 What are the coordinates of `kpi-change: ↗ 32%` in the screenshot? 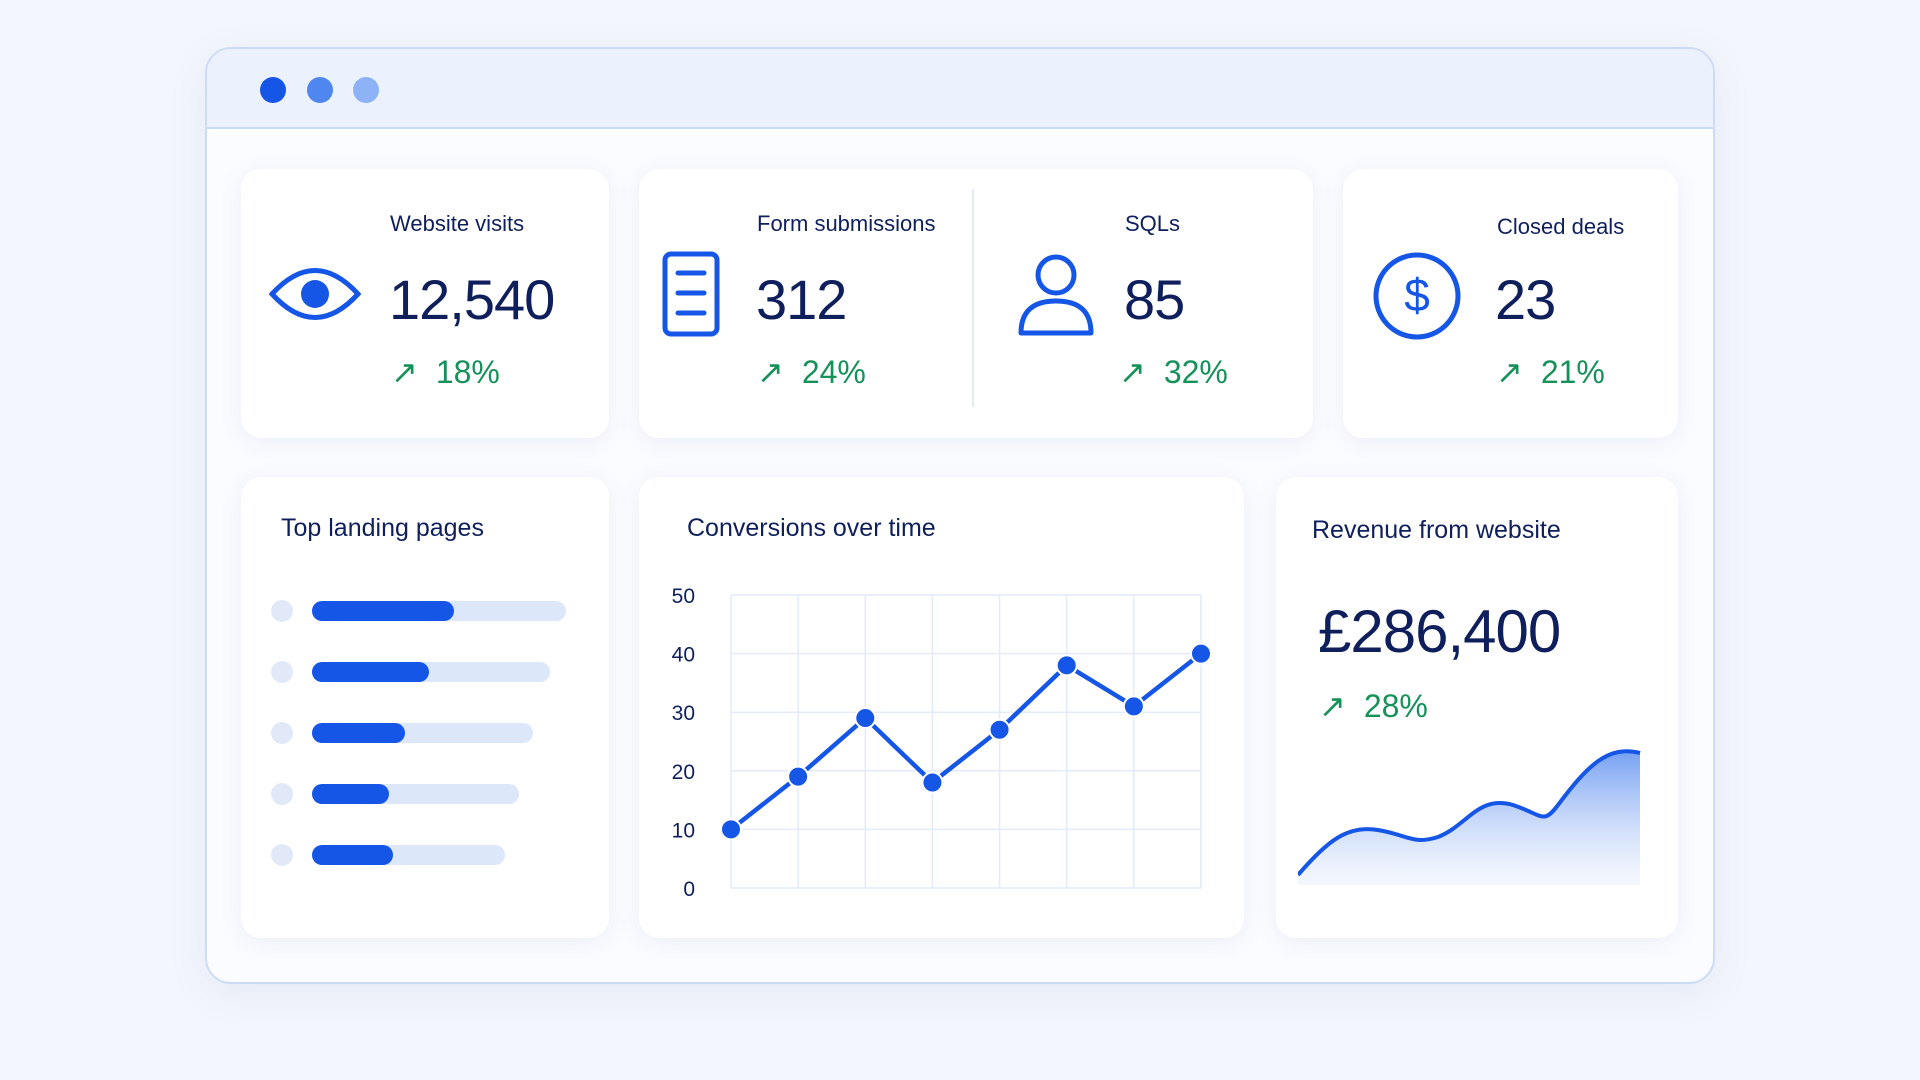 It's located at (1173, 372).